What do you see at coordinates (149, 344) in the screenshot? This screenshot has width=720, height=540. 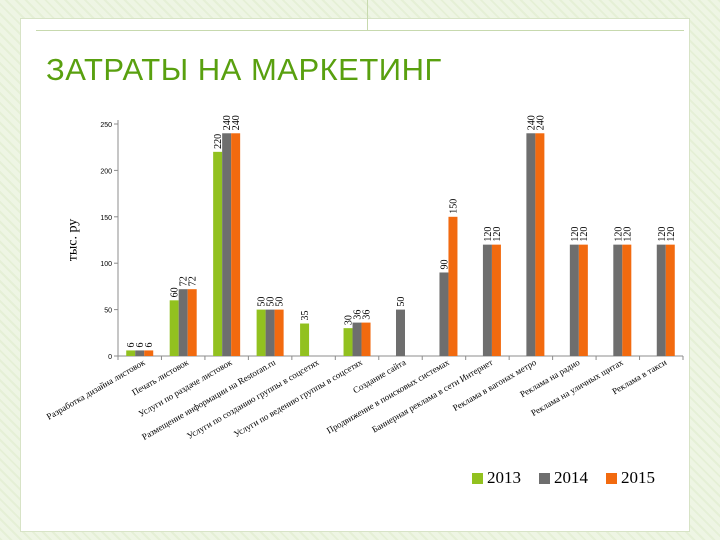 I see `data-label-2015: 6` at bounding box center [149, 344].